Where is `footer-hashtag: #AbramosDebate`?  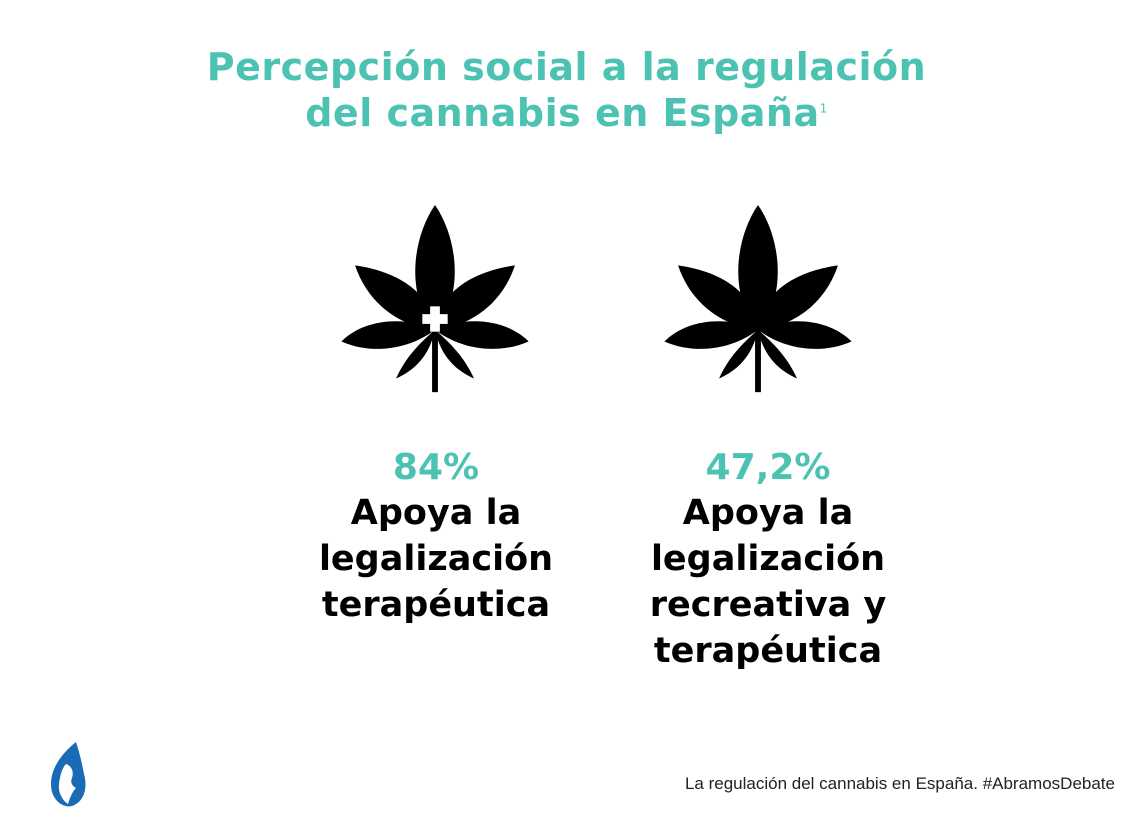
footer-hashtag: #AbramosDebate is located at coordinates (1048, 783).